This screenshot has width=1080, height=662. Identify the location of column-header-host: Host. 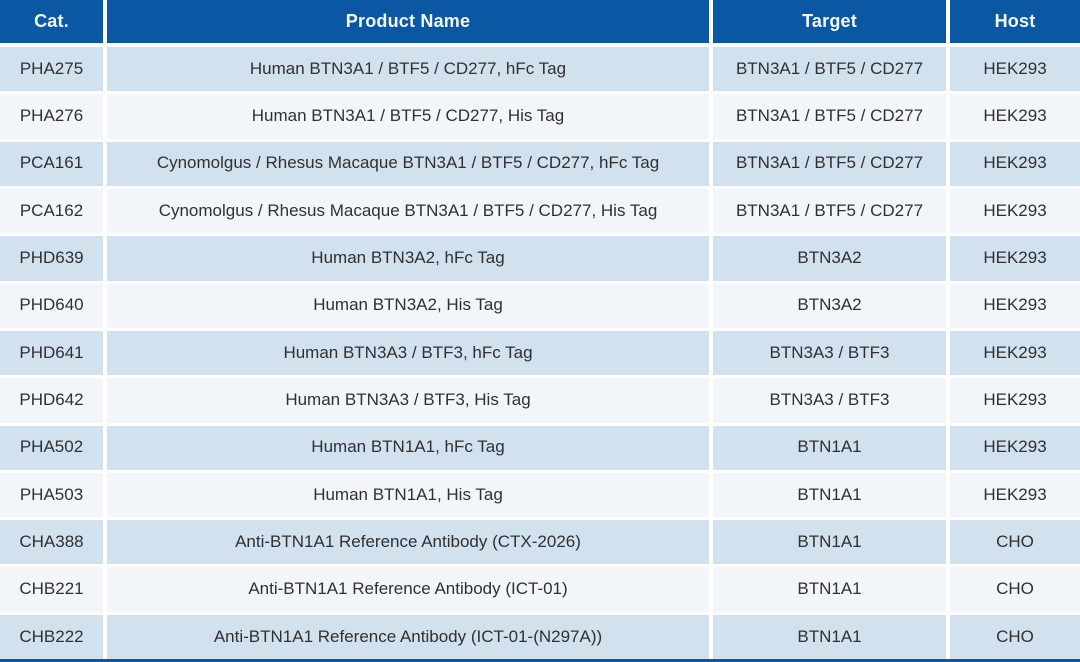
(1015, 21).